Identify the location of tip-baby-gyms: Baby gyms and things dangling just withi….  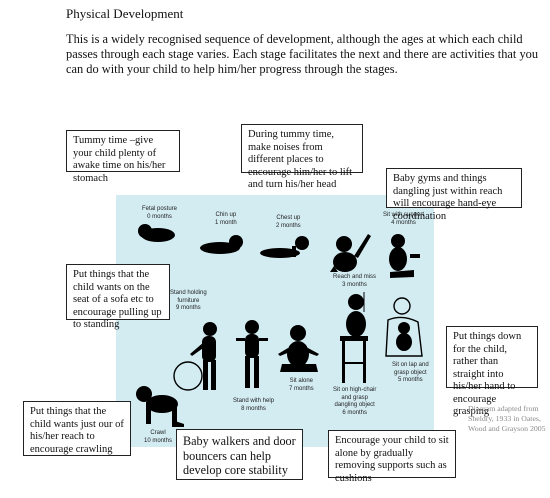
(454, 195).